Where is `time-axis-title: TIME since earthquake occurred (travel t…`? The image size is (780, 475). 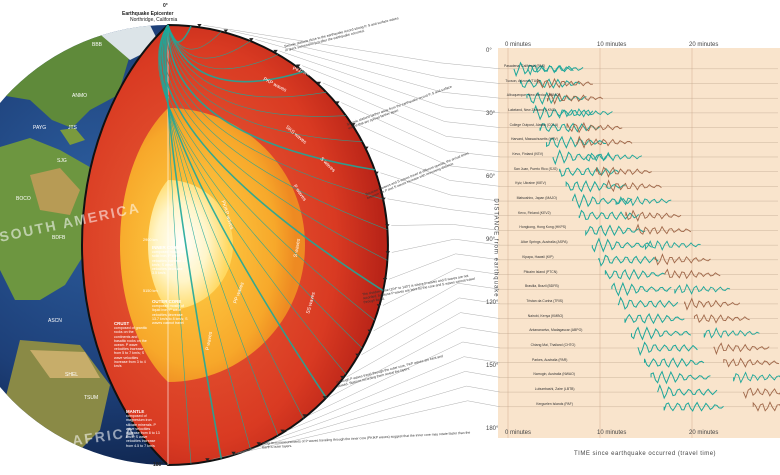 time-axis-title: TIME since earthquake occurred (travel t… is located at coordinates (645, 454).